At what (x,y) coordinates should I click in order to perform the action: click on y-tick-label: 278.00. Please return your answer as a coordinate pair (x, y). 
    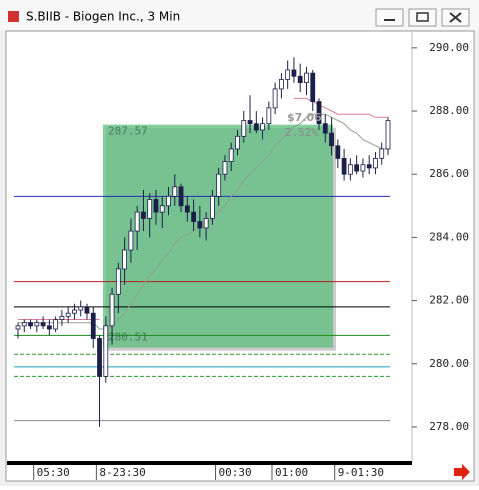
    Looking at the image, I should click on (449, 426).